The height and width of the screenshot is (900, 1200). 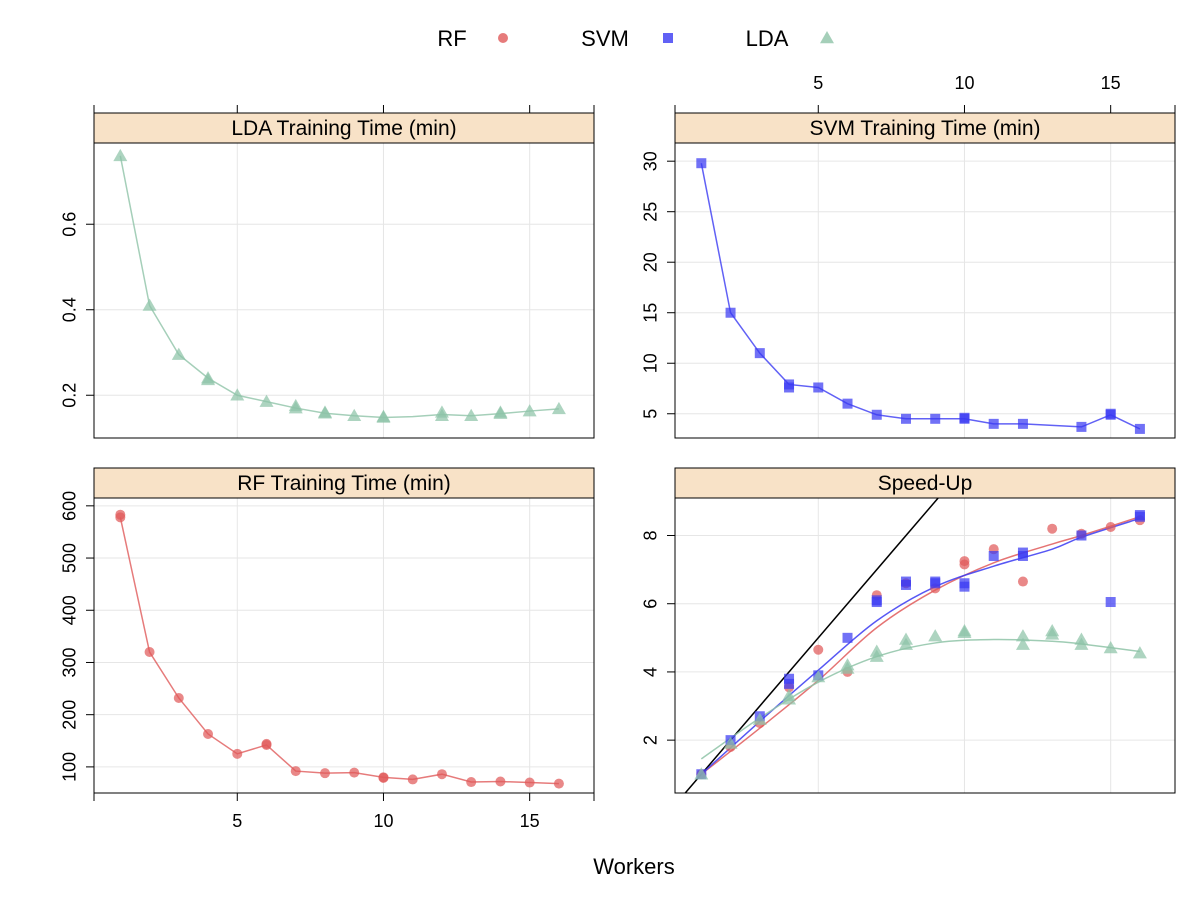 I want to click on y-tick-label: 5, so click(x=651, y=414).